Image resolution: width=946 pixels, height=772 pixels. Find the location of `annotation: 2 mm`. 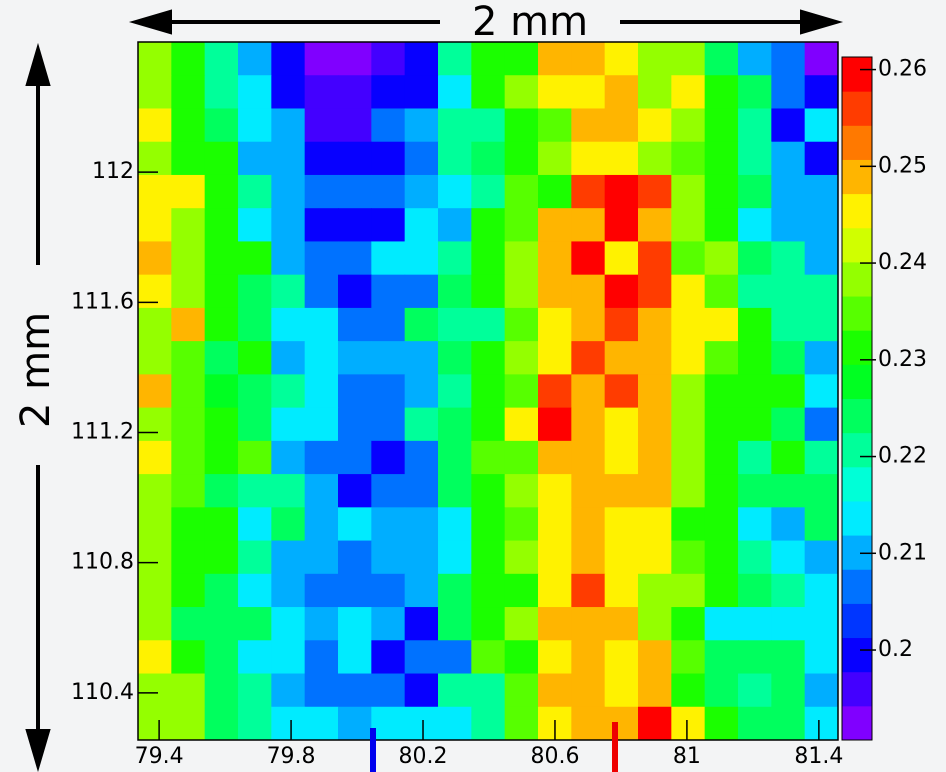

annotation: 2 mm is located at coordinates (36, 370).